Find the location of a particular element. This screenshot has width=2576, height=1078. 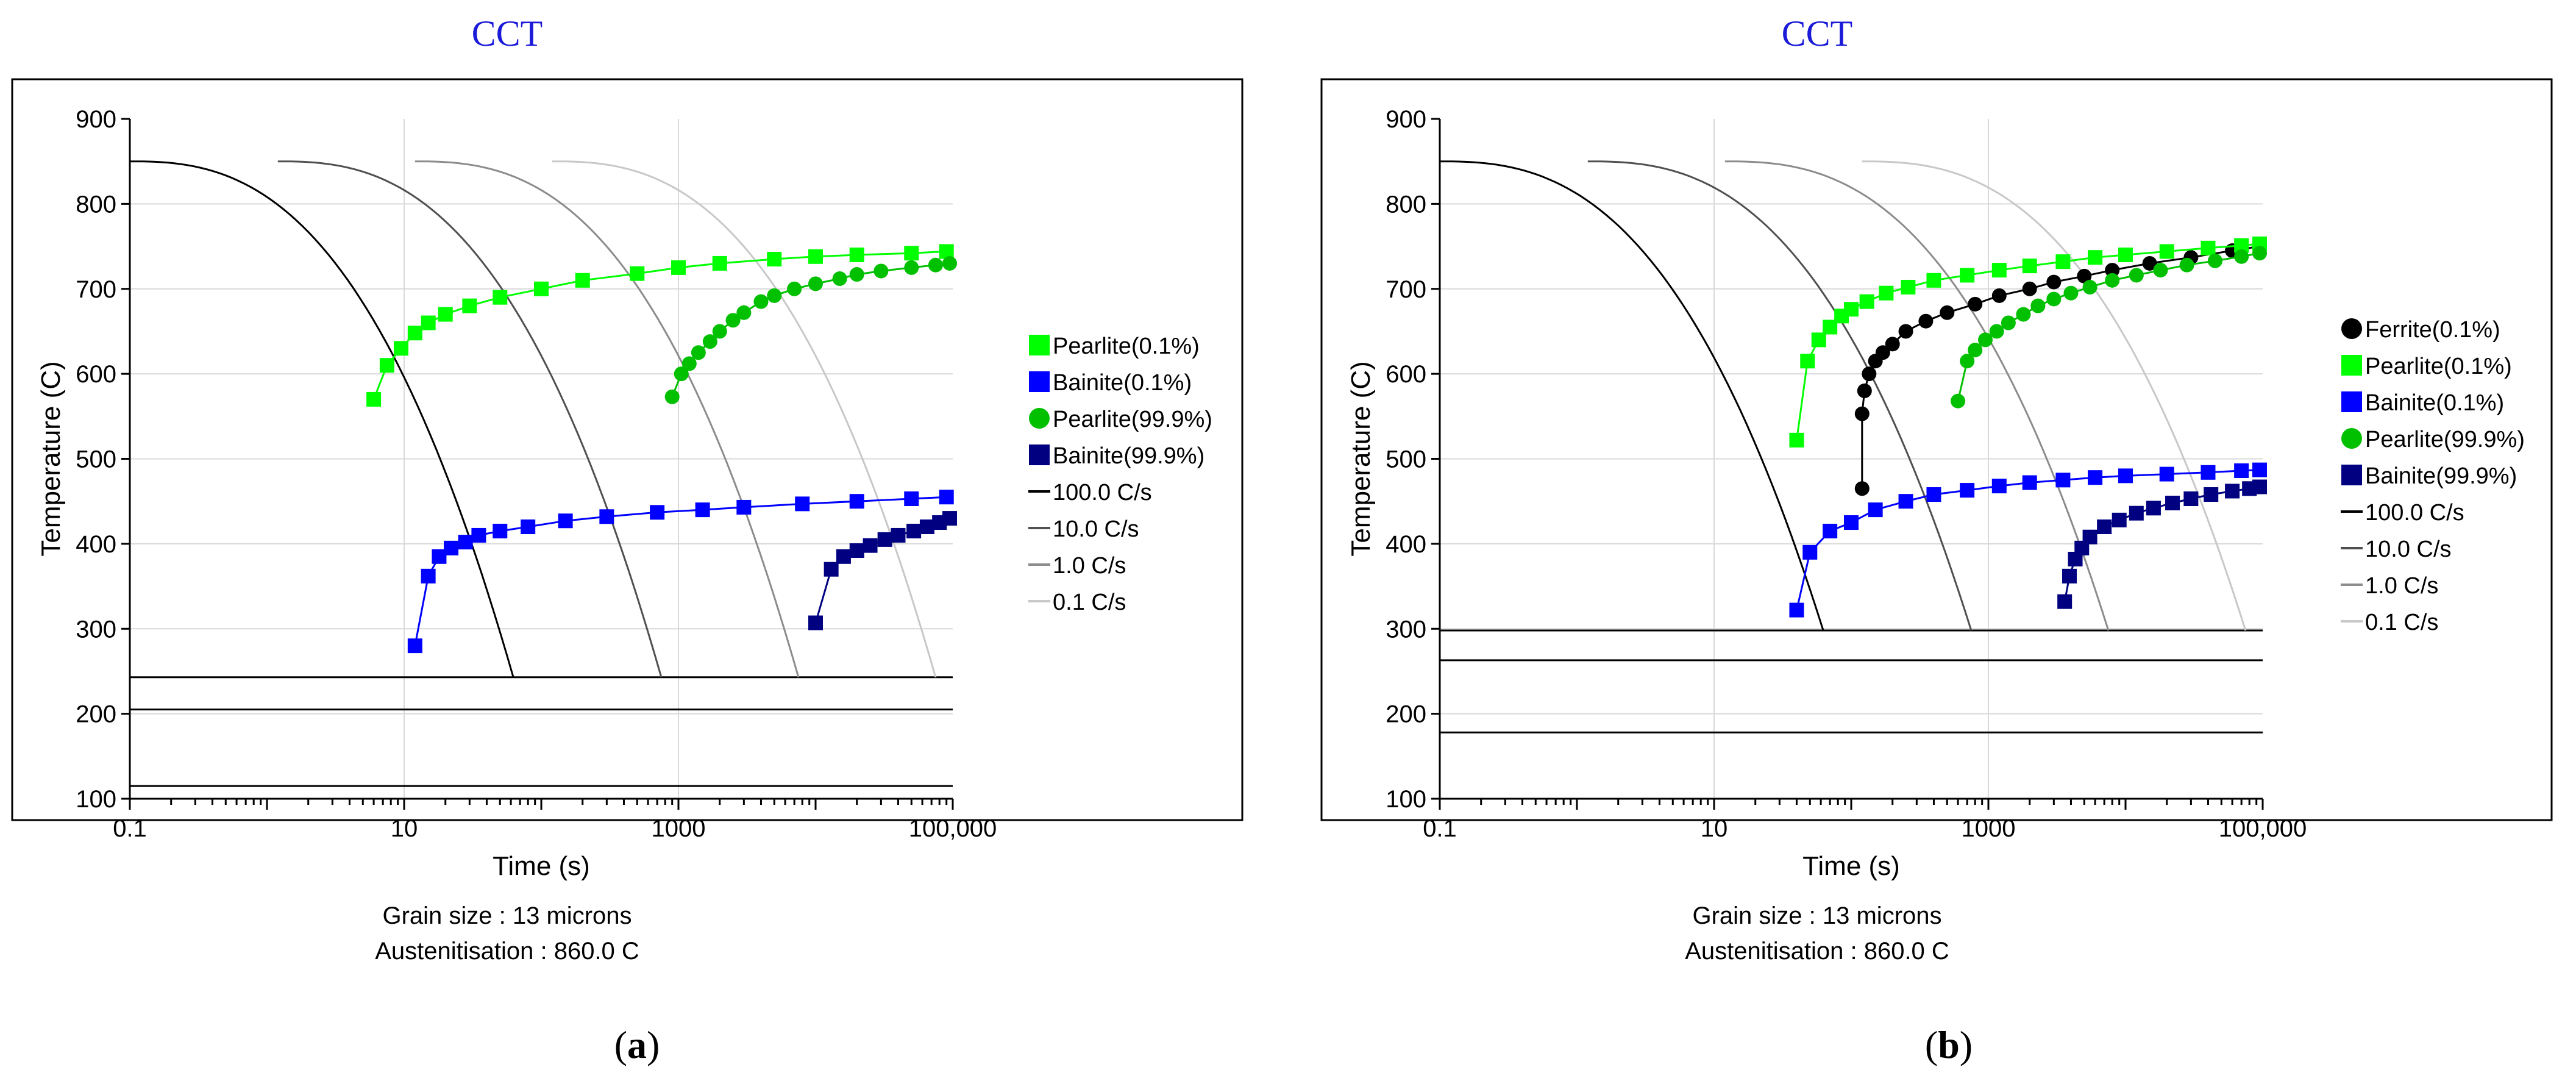

x-tick-label: 1000 is located at coordinates (1989, 828).